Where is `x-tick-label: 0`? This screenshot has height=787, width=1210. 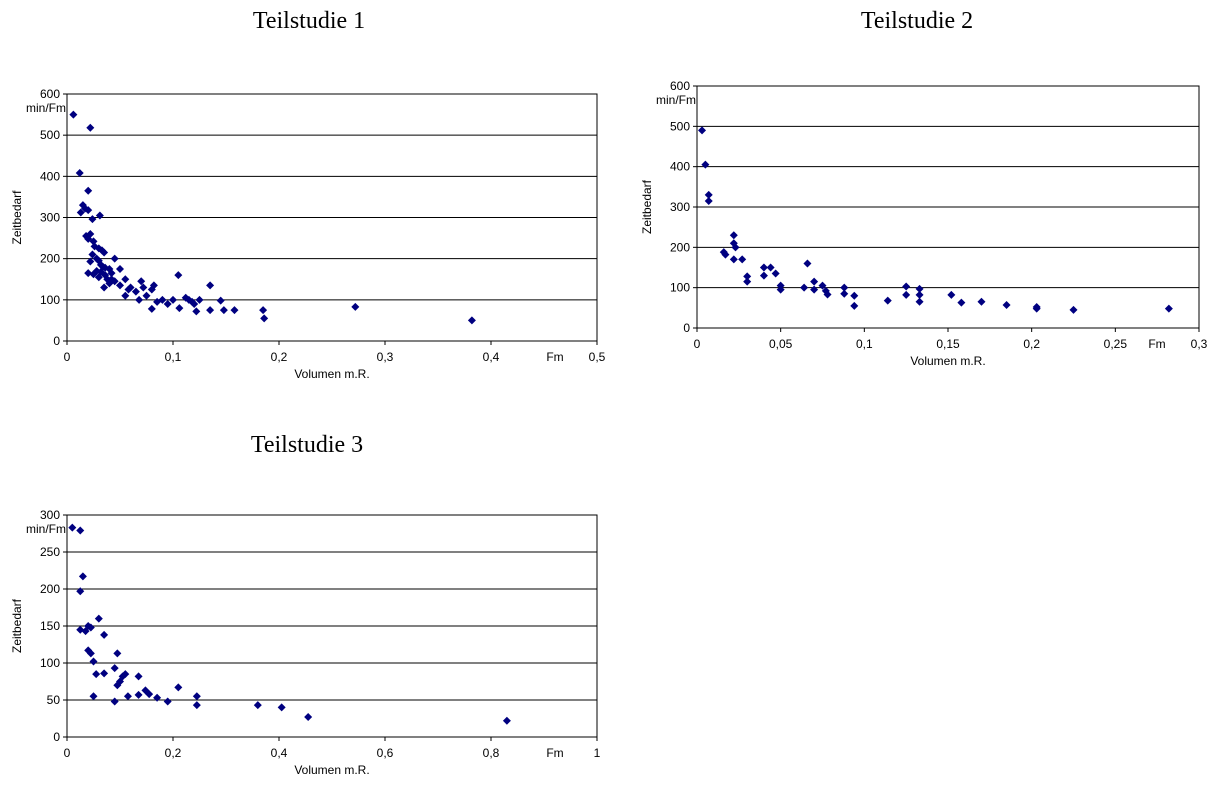 x-tick-label: 0 is located at coordinates (697, 344).